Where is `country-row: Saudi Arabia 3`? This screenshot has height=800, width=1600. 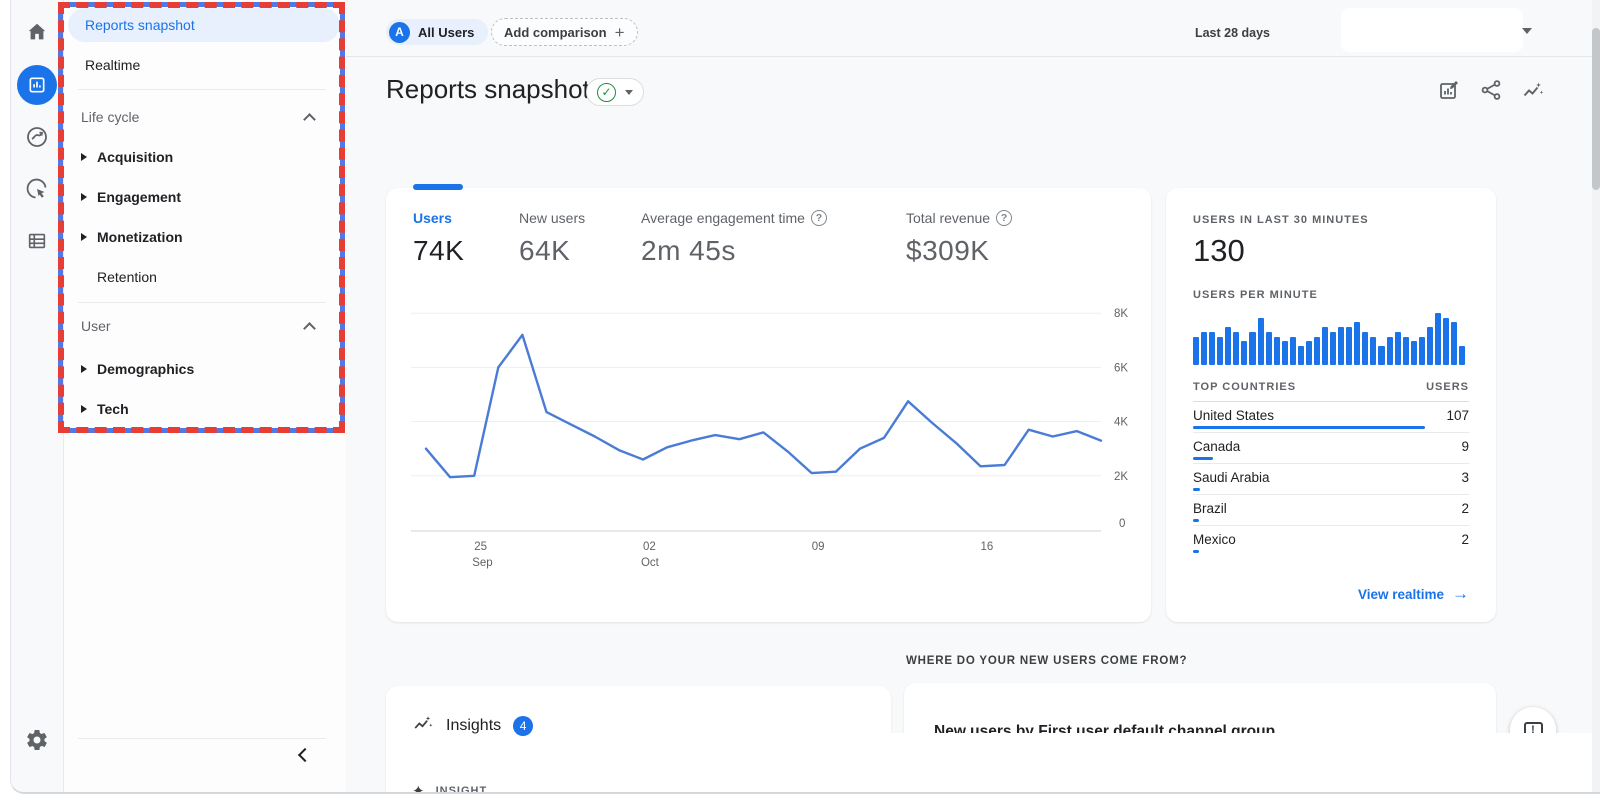
country-row: Saudi Arabia 3 is located at coordinates (1331, 479).